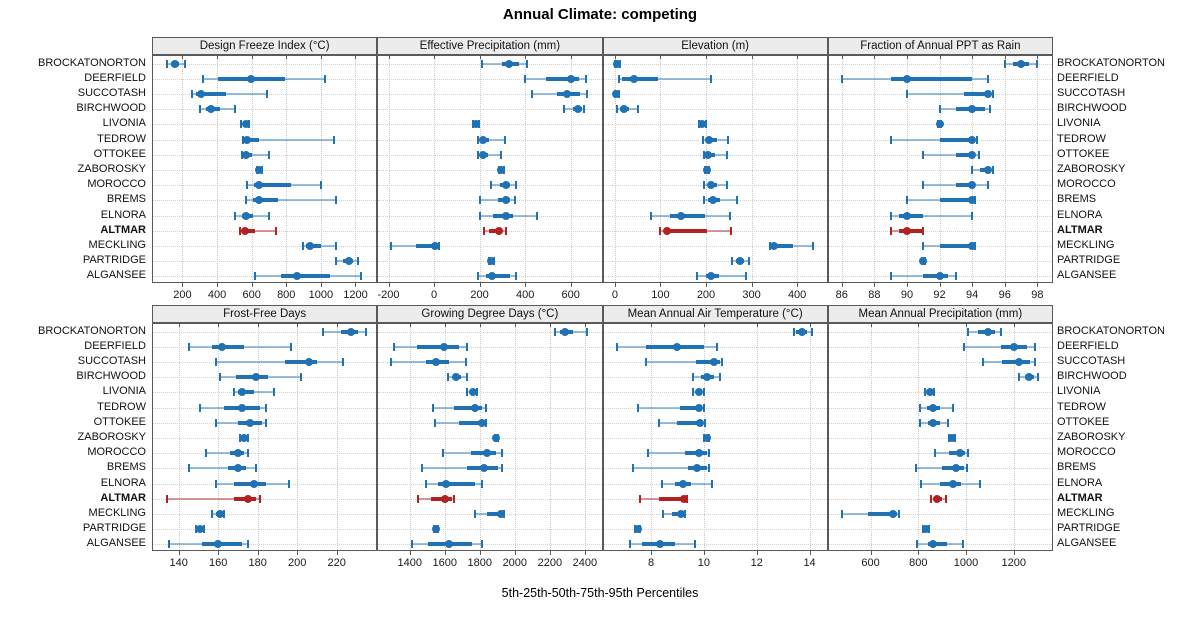 The height and width of the screenshot is (625, 1200). Describe the element at coordinates (115, 345) in the screenshot. I see `row-label-left: DEERFIELD` at that location.